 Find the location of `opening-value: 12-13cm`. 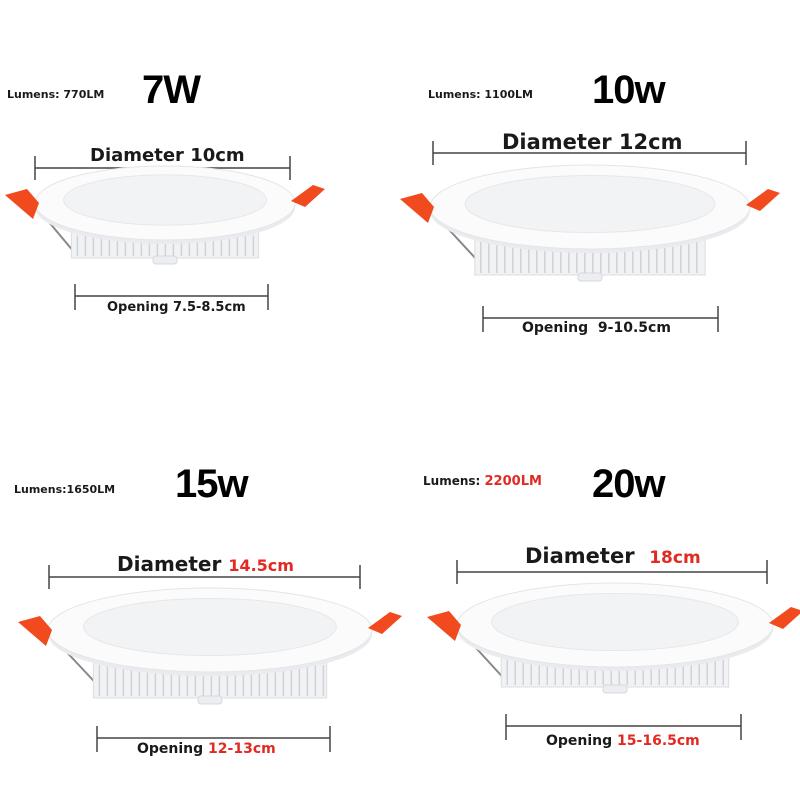

opening-value: 12-13cm is located at coordinates (242, 749).